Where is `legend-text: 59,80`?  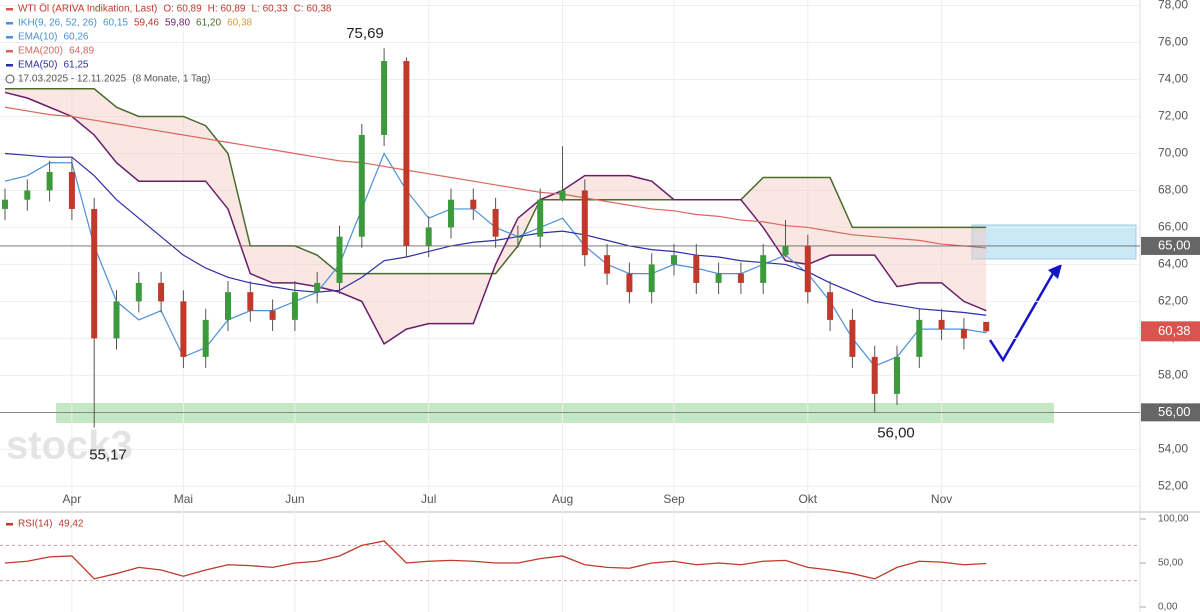 legend-text: 59,80 is located at coordinates (177, 23).